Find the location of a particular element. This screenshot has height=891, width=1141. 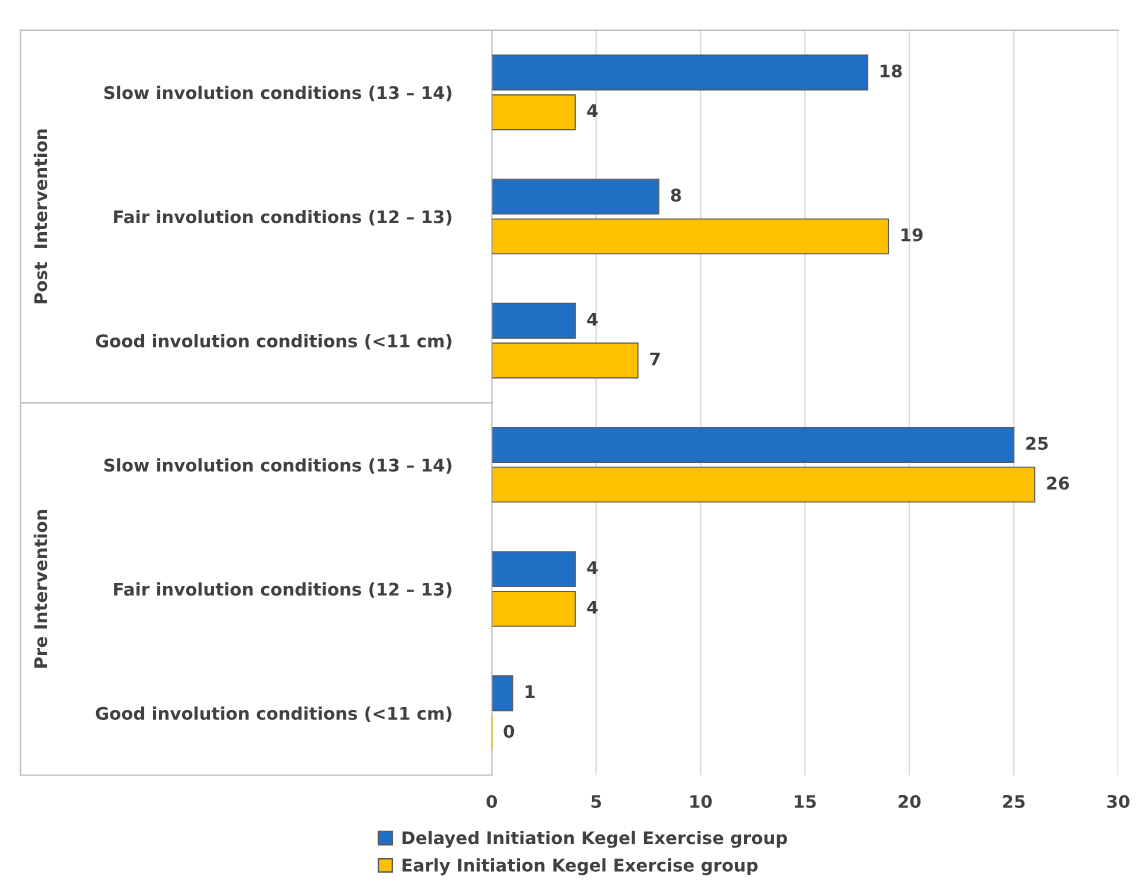

legend-label: Delayed Initiation Kegel Exercise group is located at coordinates (595, 839).